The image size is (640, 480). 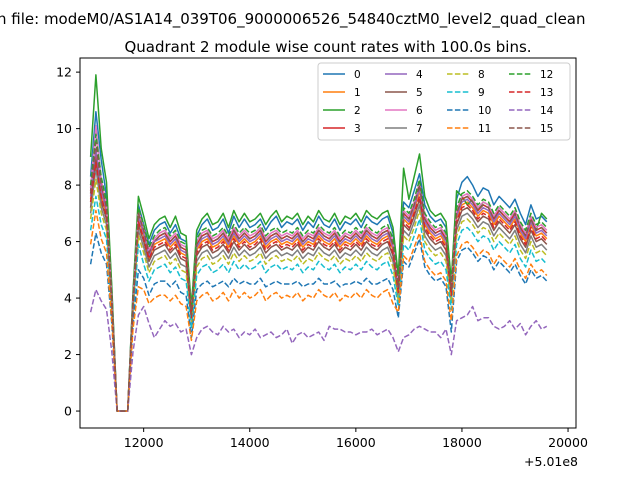 I want to click on y-tick-label: 12, so click(x=64, y=72).